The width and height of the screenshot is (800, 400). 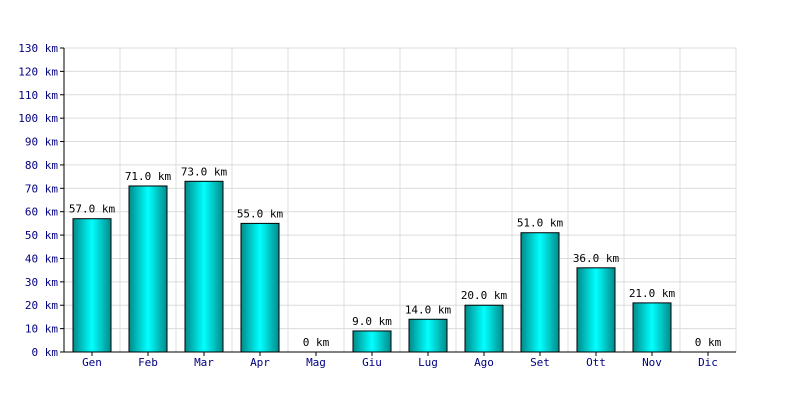 I want to click on bar-giu, so click(x=372, y=341).